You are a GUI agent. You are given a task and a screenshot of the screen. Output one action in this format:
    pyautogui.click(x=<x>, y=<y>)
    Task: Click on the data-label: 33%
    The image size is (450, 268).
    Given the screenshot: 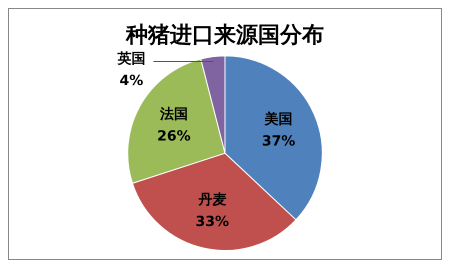 What is the action you would take?
    pyautogui.click(x=213, y=222)
    